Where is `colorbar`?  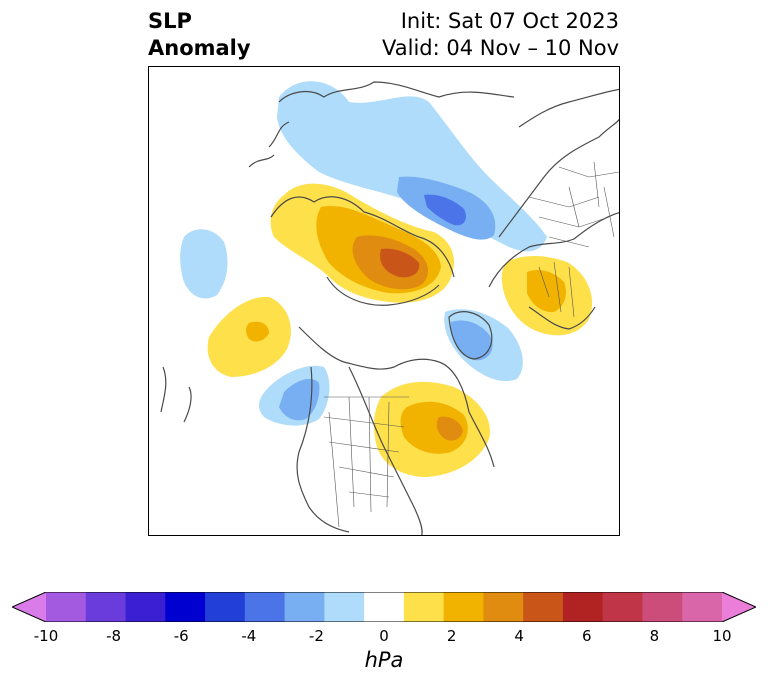 colorbar is located at coordinates (384, 607).